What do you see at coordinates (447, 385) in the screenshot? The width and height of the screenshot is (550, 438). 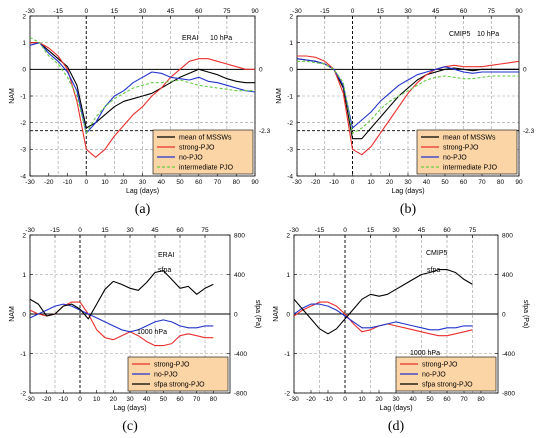 I see `legend-entry: sfpa strong-PJO` at bounding box center [447, 385].